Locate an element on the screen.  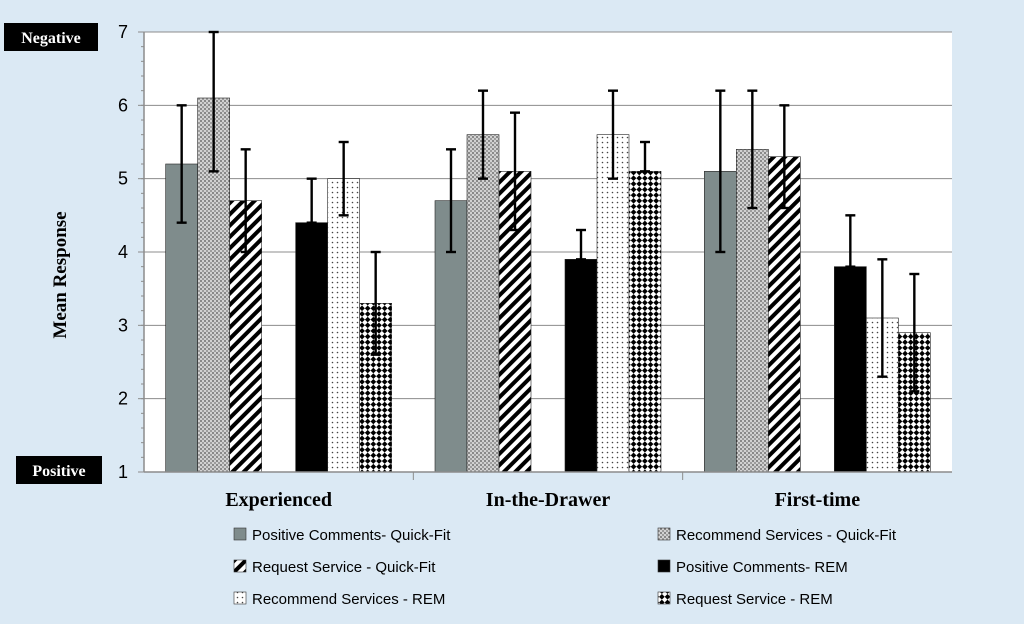
y-tick-label: 7 is located at coordinates (123, 32).